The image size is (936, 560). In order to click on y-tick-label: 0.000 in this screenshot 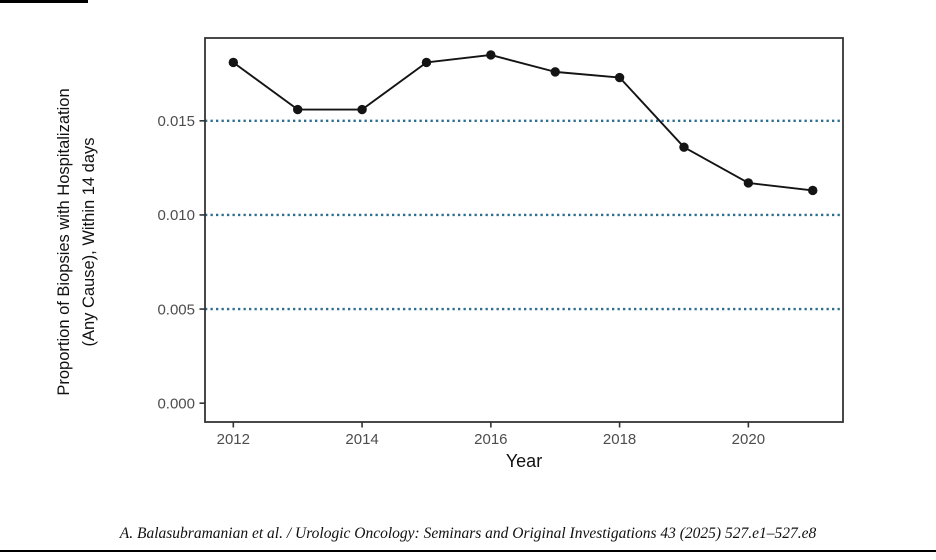, I will do `click(176, 403)`.